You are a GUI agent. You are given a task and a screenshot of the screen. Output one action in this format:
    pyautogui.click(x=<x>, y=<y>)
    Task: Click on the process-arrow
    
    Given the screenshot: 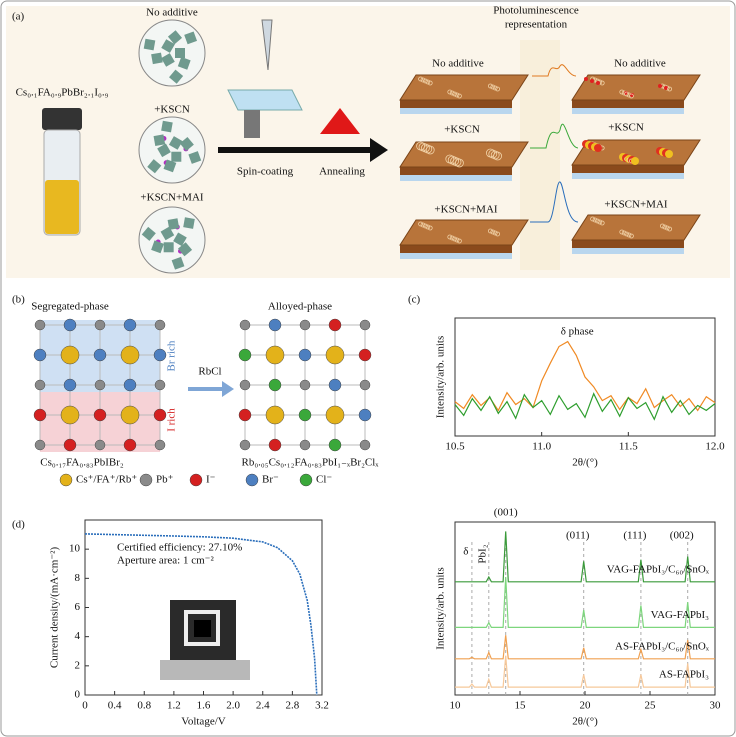 What is the action you would take?
    pyautogui.click(x=303, y=150)
    